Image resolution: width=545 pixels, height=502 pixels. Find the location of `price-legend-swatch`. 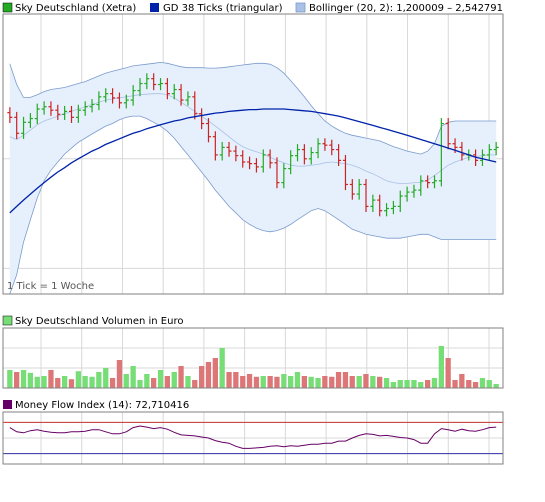

price-legend-swatch is located at coordinates (7, 7).